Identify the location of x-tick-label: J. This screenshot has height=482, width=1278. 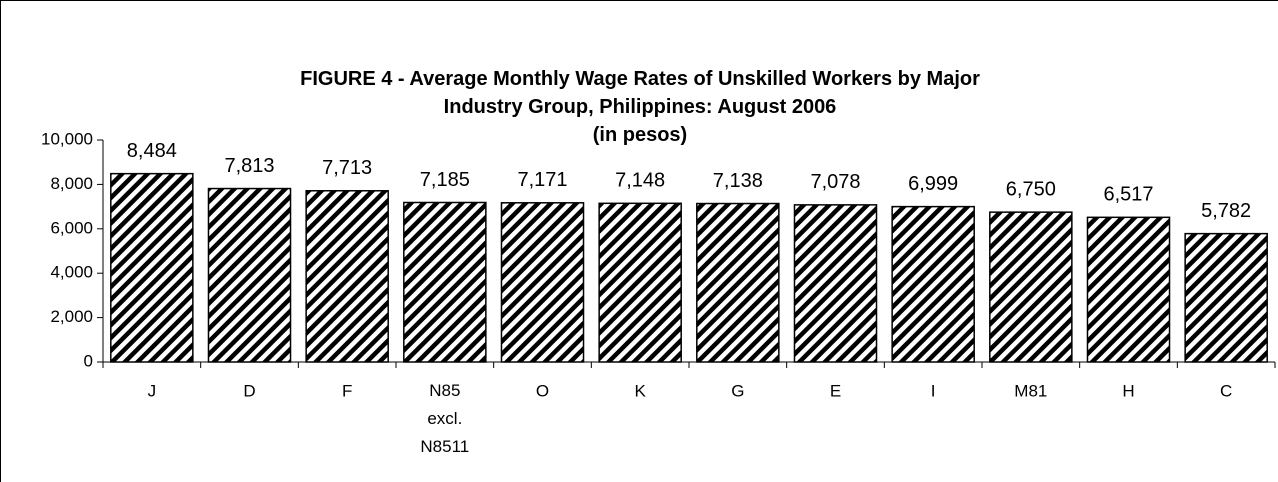
(152, 390).